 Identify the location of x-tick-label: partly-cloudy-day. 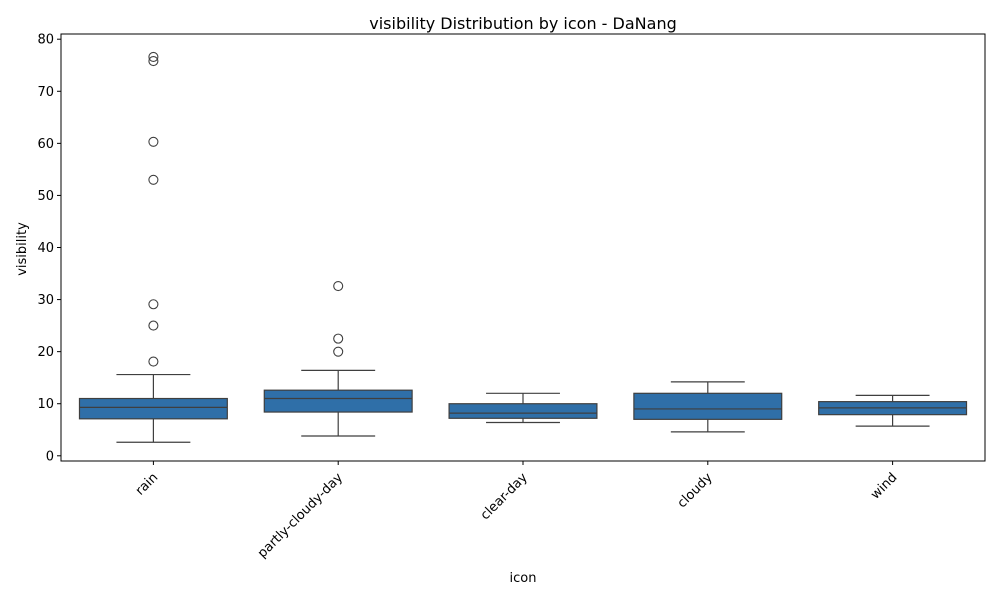
(300, 515).